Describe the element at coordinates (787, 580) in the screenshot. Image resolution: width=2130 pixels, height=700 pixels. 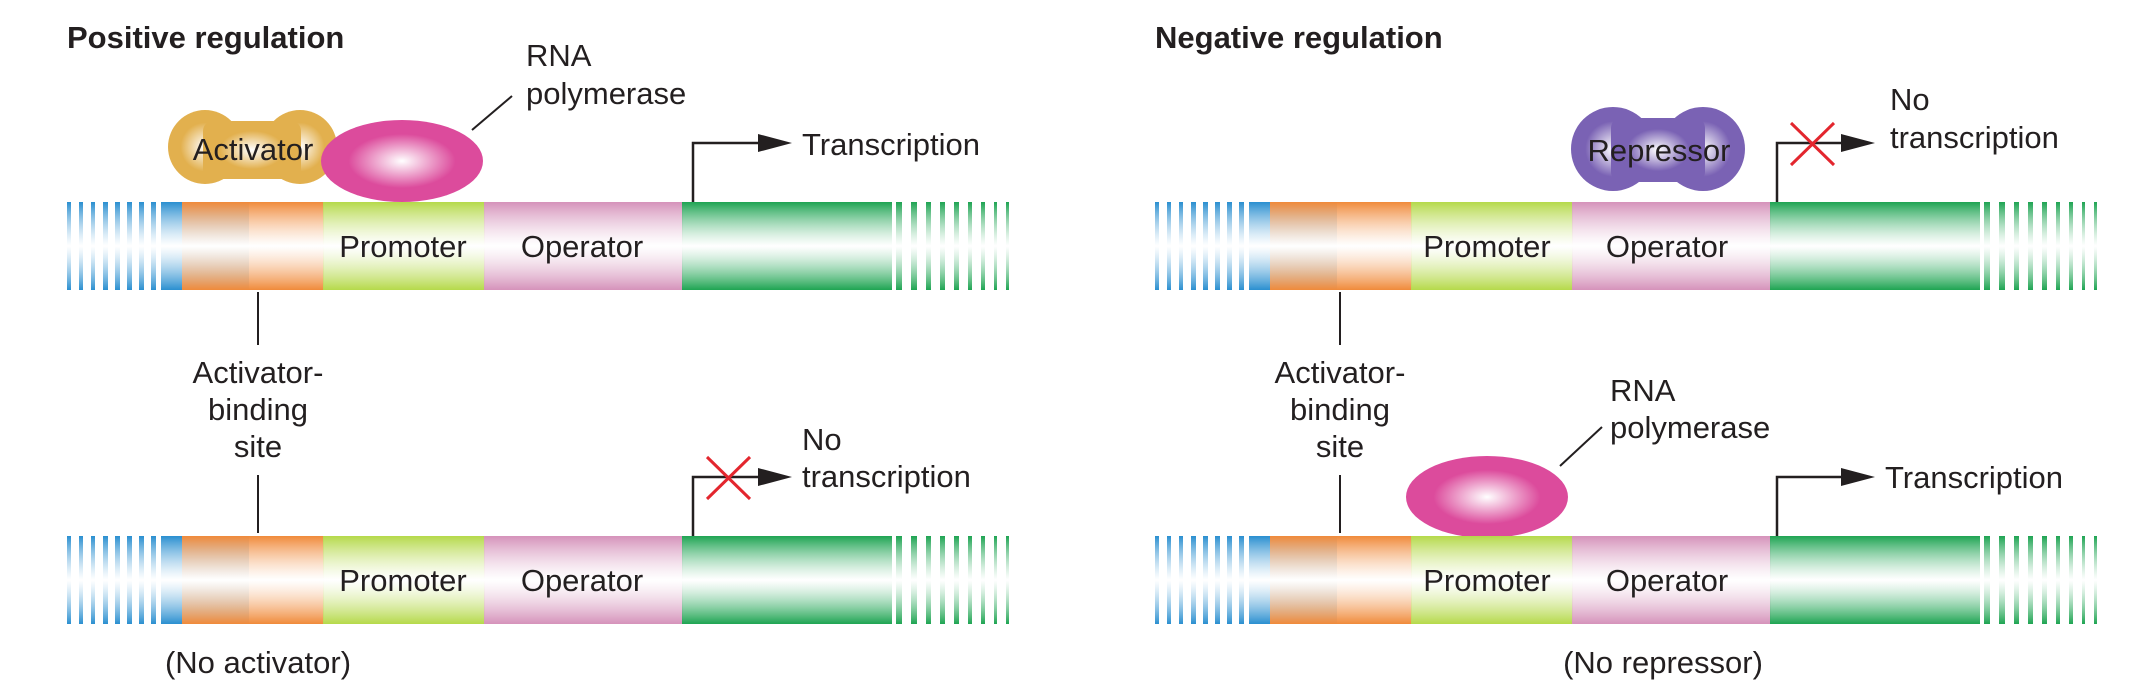
I see `positive-bottom-gene-segment` at that location.